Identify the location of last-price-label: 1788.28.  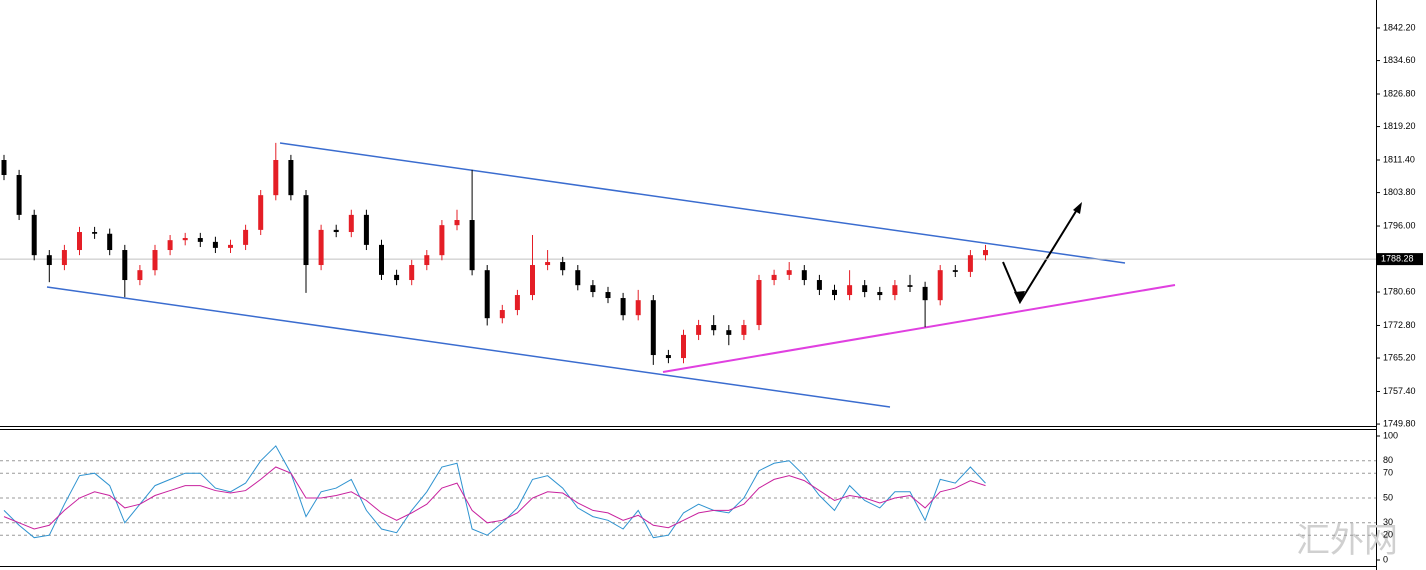
(1397, 258).